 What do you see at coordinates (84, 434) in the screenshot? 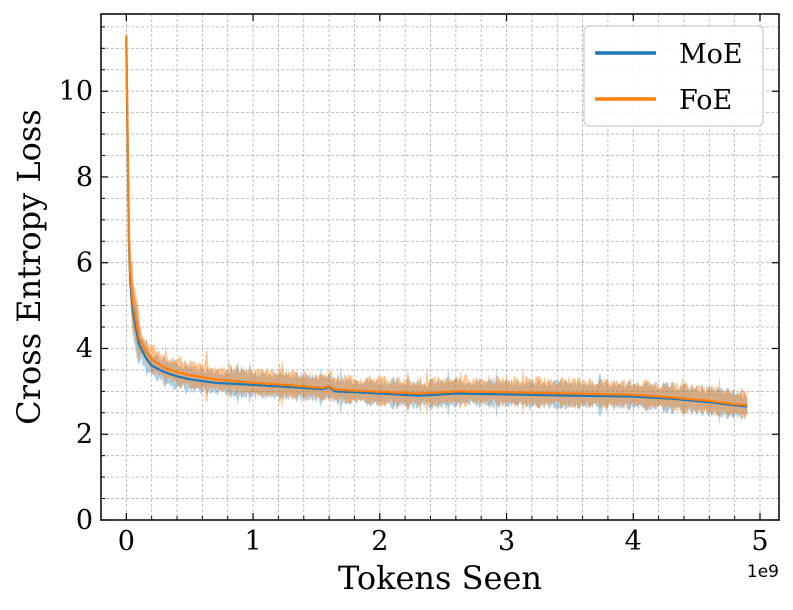
I see `y-tick-label: 2` at bounding box center [84, 434].